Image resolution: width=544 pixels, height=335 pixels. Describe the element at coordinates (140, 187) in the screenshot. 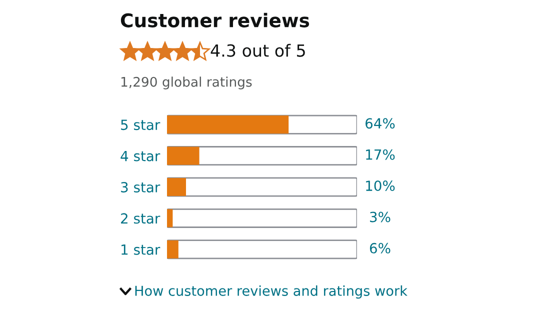

I see `y-tick-label: 3 star` at that location.